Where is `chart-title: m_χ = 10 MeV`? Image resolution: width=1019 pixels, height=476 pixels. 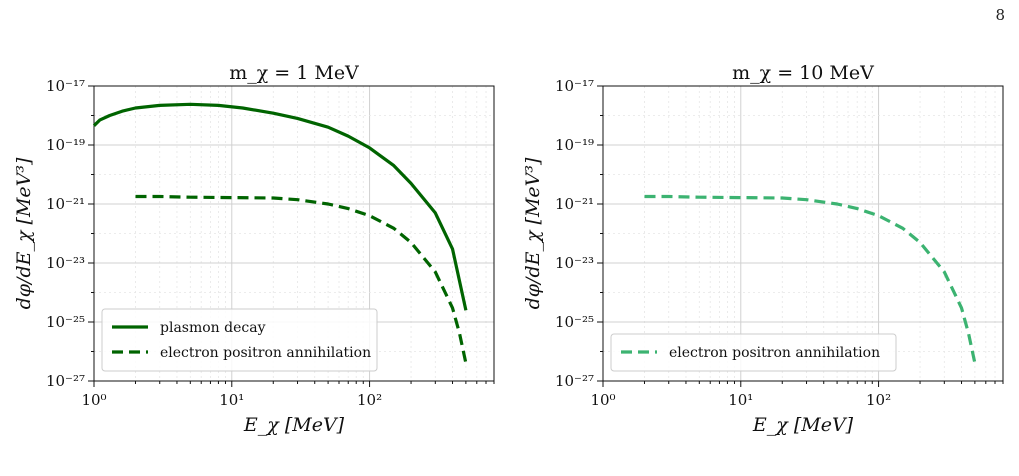
chart-title: m_χ = 10 MeV is located at coordinates (803, 73).